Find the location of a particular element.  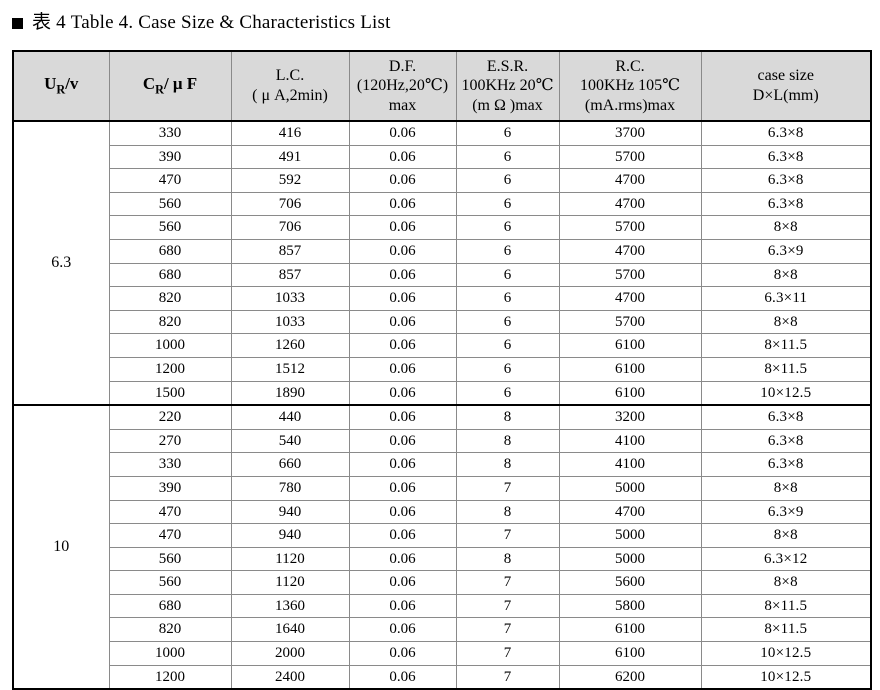

cell-capacitance: 270 is located at coordinates (170, 441).